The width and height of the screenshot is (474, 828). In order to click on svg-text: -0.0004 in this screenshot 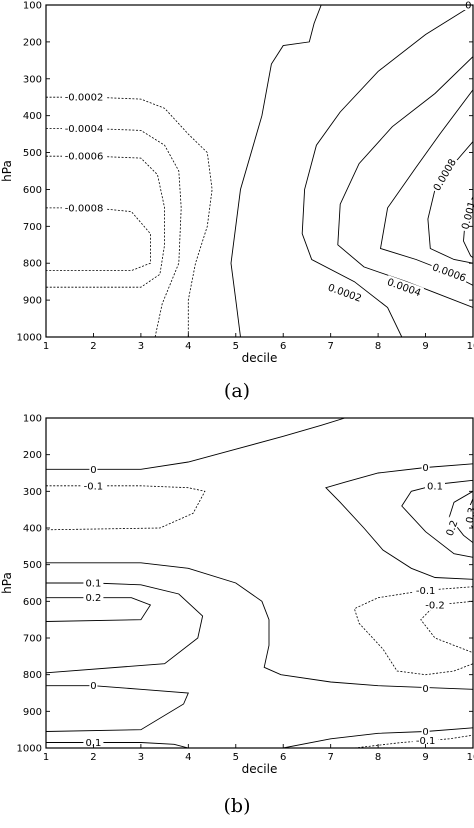, I will do `click(84, 129)`.